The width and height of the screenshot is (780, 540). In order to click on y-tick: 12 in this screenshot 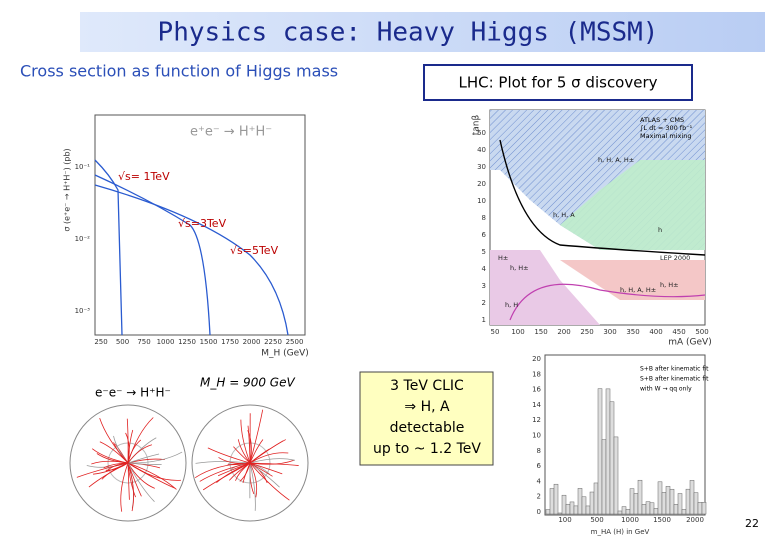, I will do `click(536, 420)`.